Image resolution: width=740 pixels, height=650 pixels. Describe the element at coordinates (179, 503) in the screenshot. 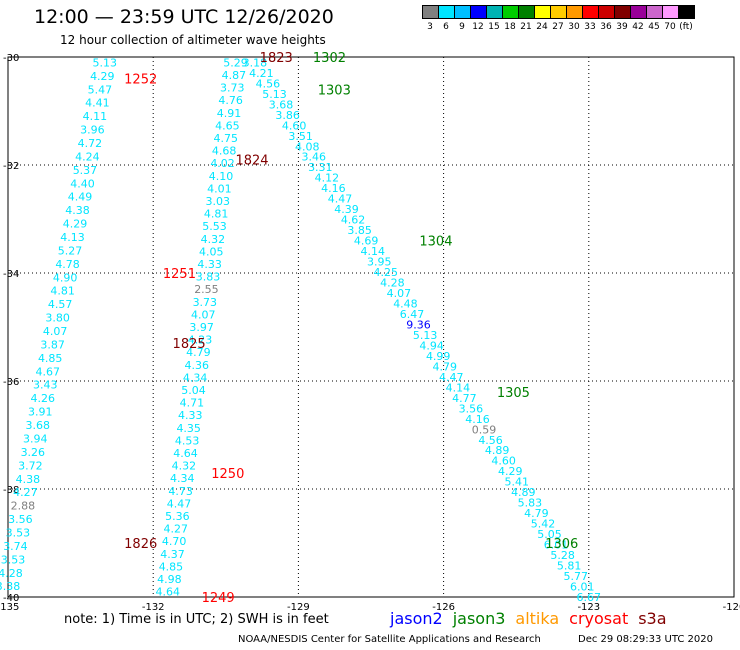

I see `swh-value: 4.47` at that location.